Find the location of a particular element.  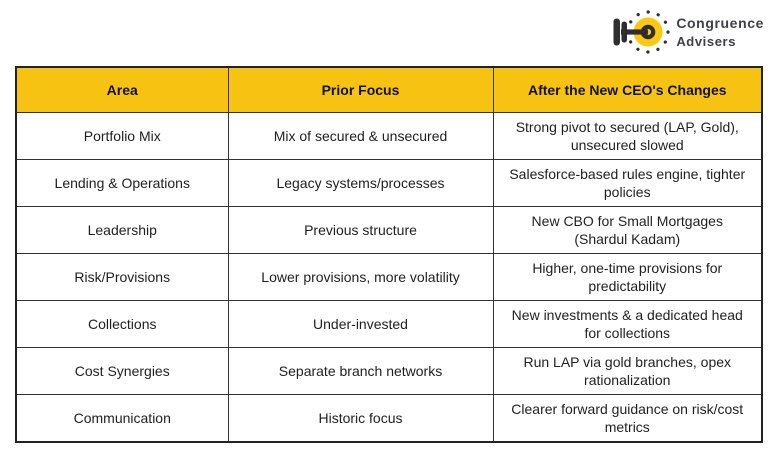

logo-line2: Advisers is located at coordinates (706, 41).